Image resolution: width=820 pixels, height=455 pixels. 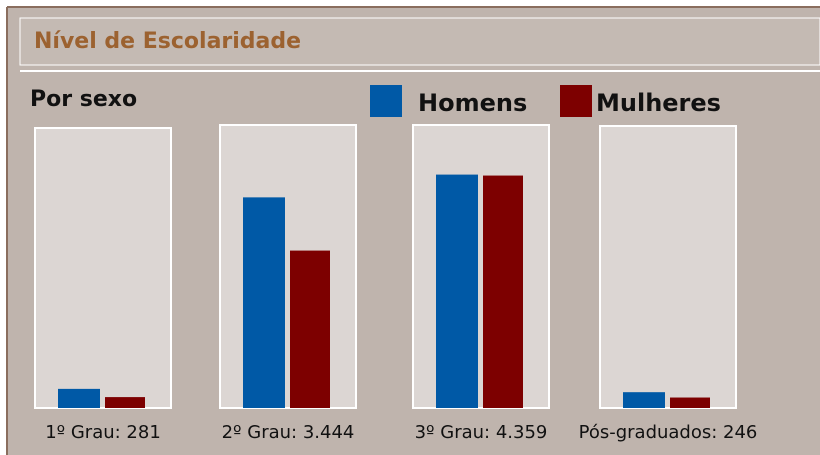 What do you see at coordinates (288, 432) in the screenshot?
I see `category-label: 2º Grau: 3.444` at bounding box center [288, 432].